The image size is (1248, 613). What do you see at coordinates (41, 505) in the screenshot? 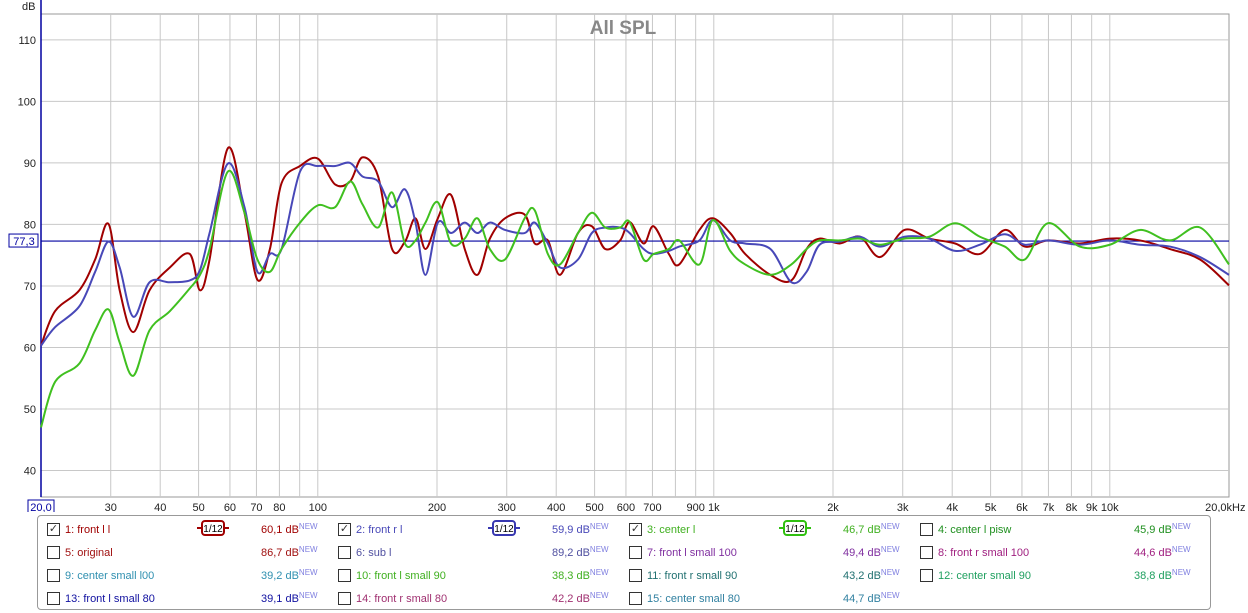
I see `x-cursor-box` at bounding box center [41, 505].